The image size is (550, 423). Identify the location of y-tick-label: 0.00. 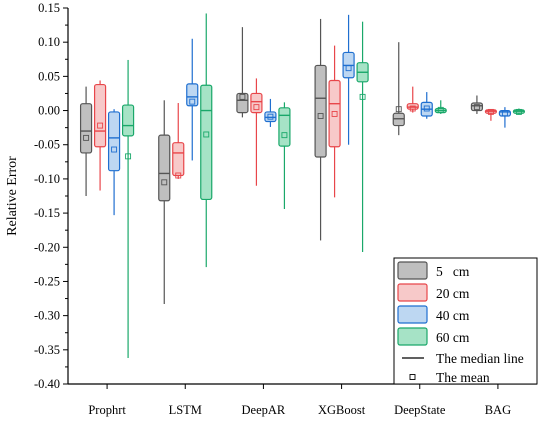
(49, 111).